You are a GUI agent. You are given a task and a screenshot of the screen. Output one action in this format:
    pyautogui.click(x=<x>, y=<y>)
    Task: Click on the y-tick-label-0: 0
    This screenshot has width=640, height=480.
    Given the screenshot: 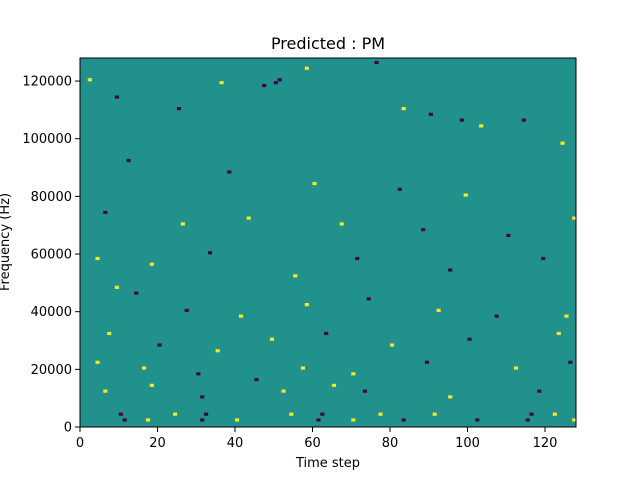 What is the action you would take?
    pyautogui.click(x=68, y=428)
    